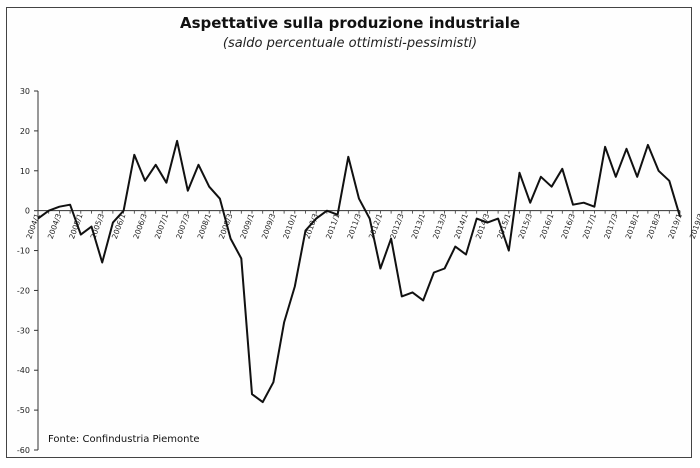 This screenshot has height=468, width=700. Describe the element at coordinates (397, 226) in the screenshot. I see `x-tick-label: 2012/3` at that location.